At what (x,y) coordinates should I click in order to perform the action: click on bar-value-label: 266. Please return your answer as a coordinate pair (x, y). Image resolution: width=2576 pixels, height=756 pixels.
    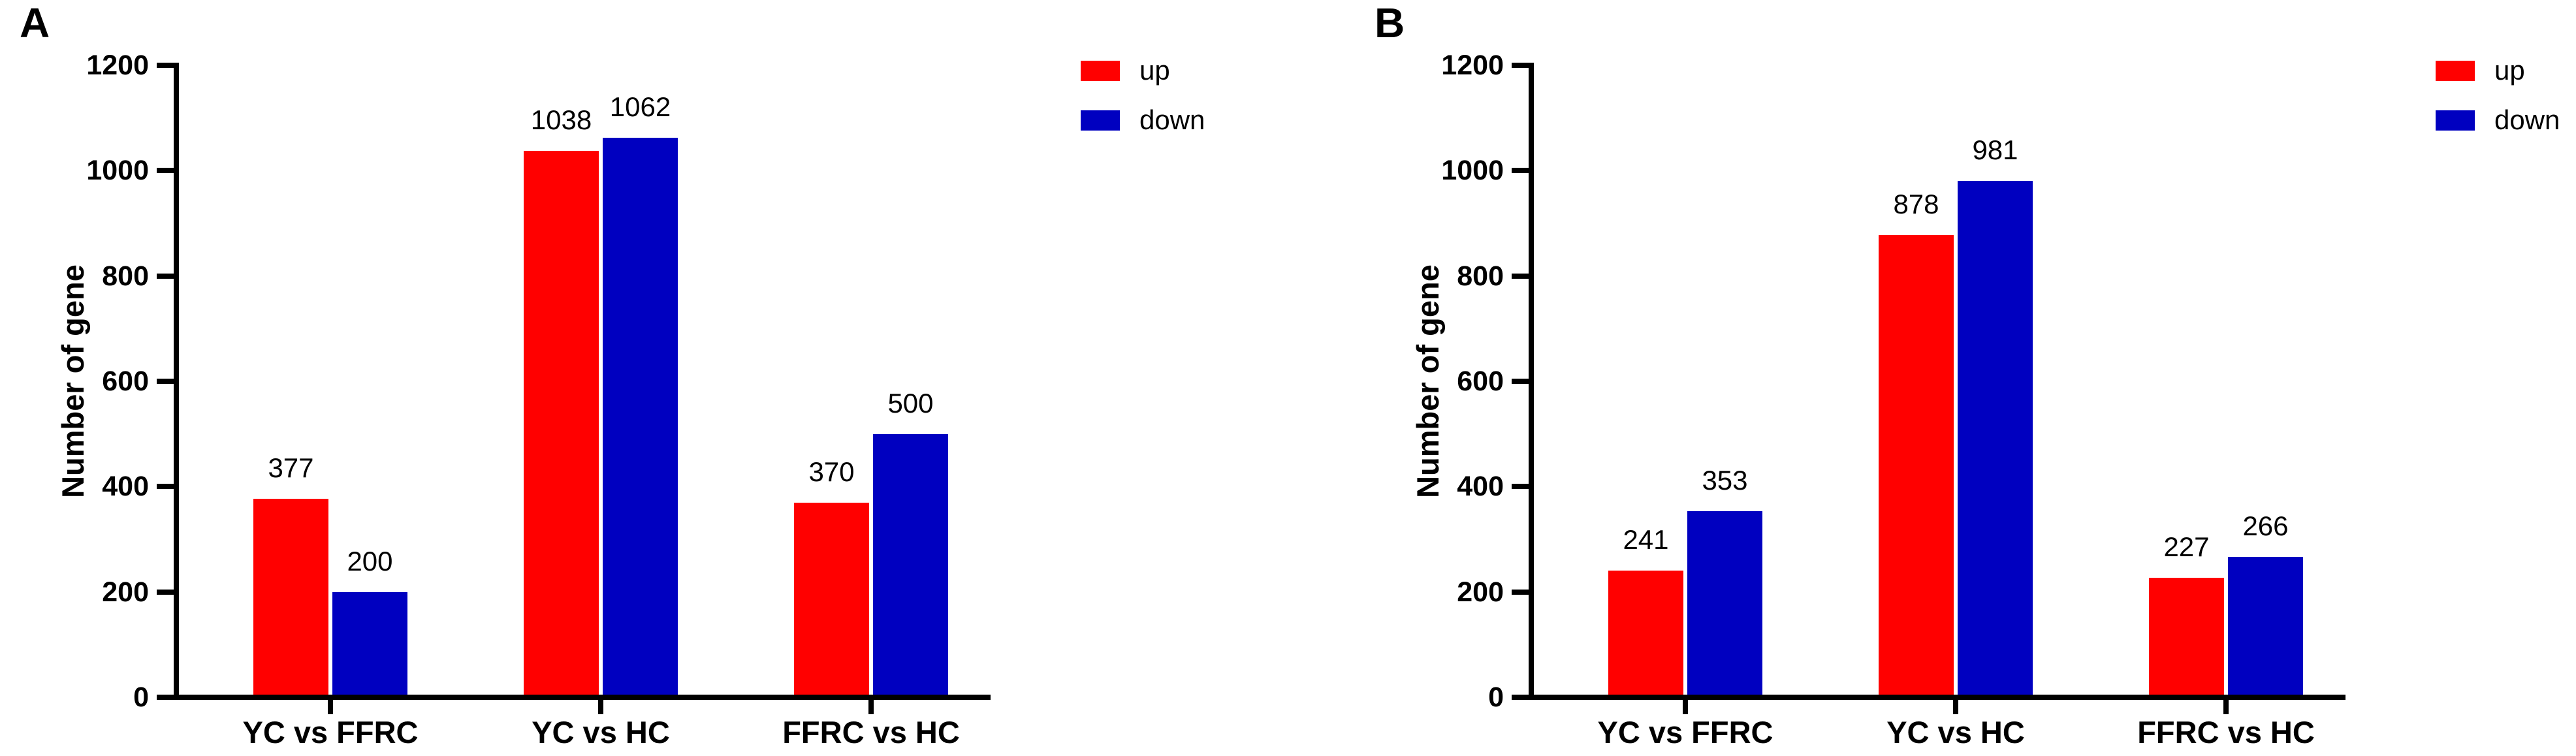
    Looking at the image, I should click on (2266, 526).